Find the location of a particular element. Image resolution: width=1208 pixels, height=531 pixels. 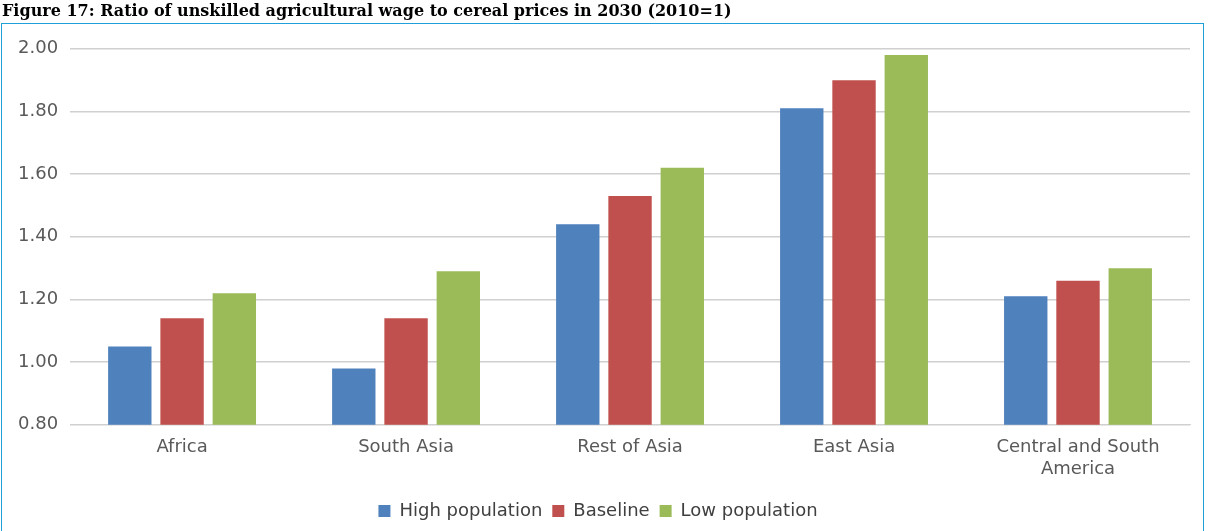

legend-label: Baseline is located at coordinates (611, 509).